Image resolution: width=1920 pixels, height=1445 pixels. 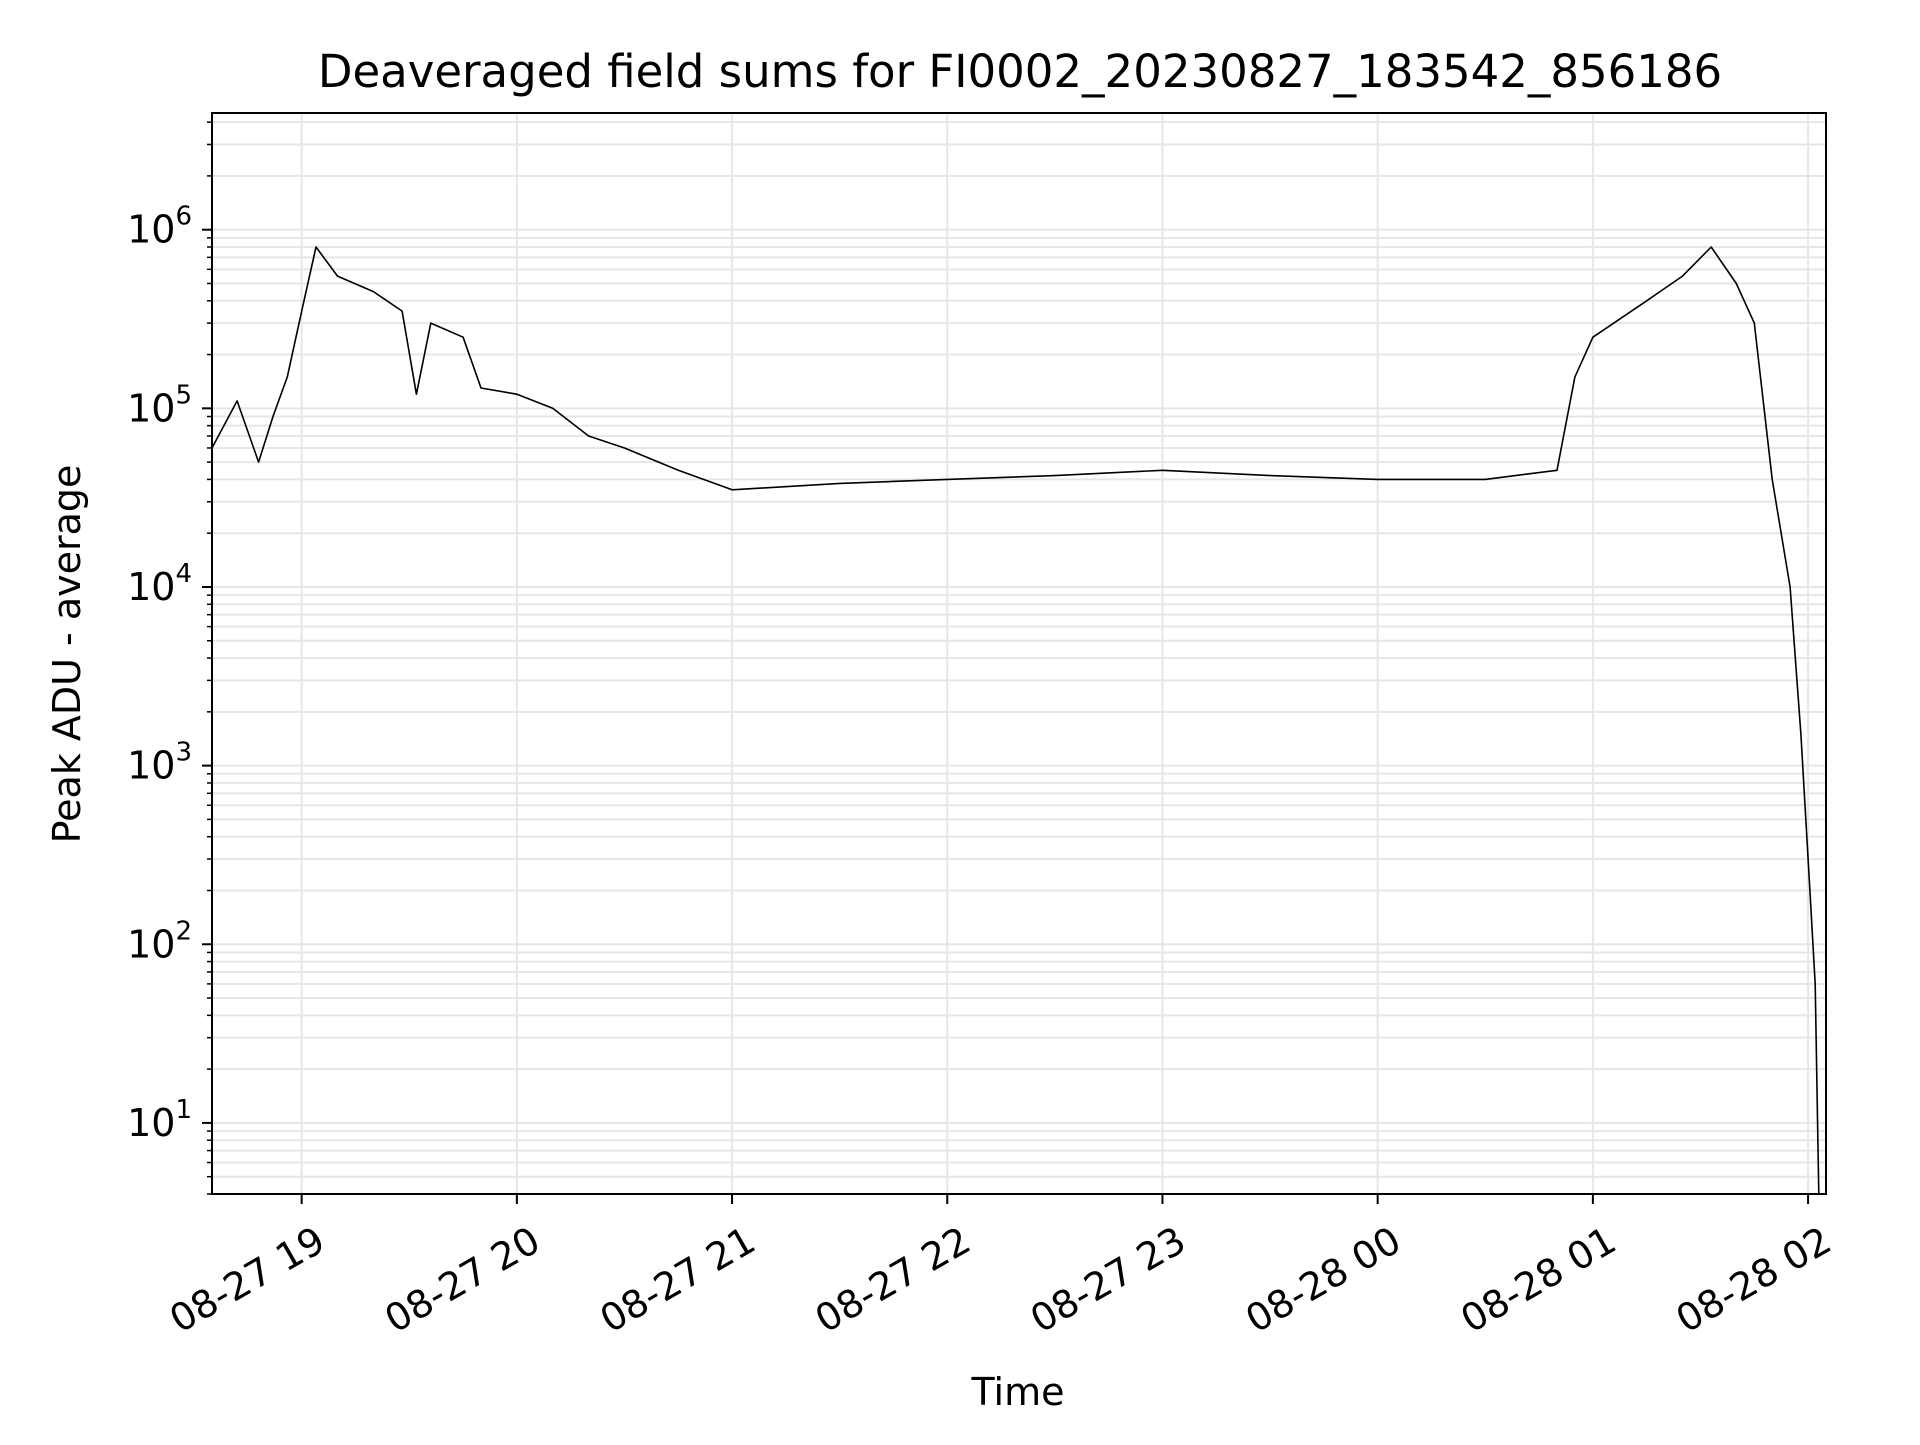 I want to click on y-axis-label: Peak ADU - average, so click(x=67, y=654).